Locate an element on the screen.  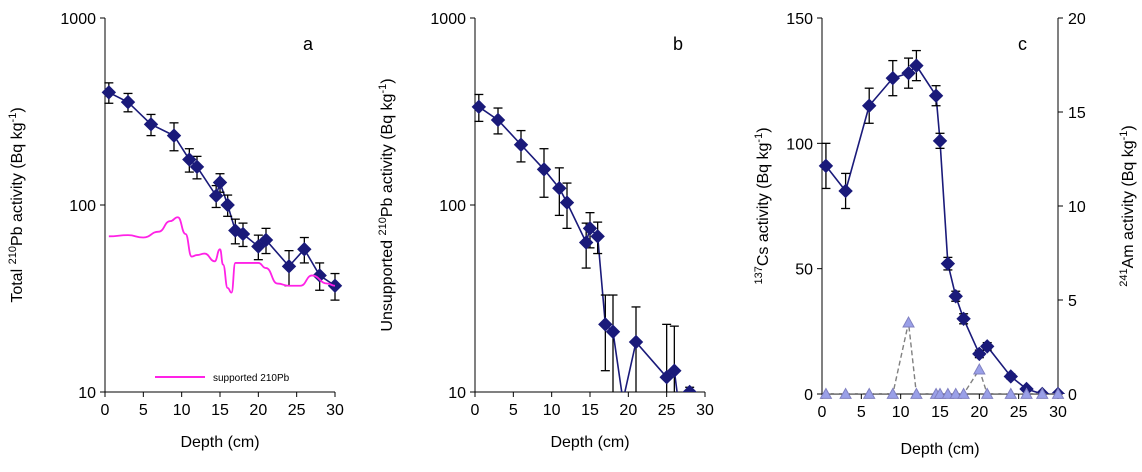
y-tick-label-a: 100 is located at coordinates (82, 206).